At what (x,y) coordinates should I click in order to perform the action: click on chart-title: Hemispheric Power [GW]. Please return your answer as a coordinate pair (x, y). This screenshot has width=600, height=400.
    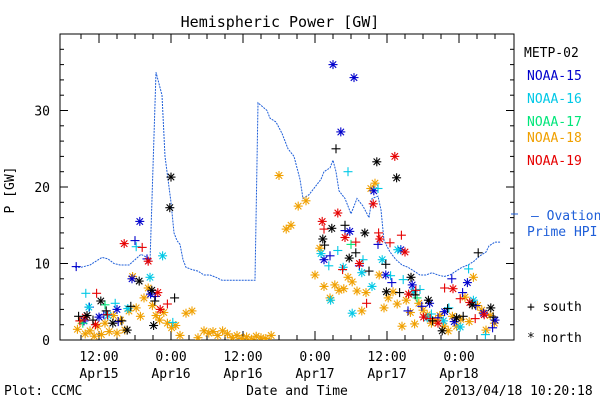
    Looking at the image, I should click on (280, 22).